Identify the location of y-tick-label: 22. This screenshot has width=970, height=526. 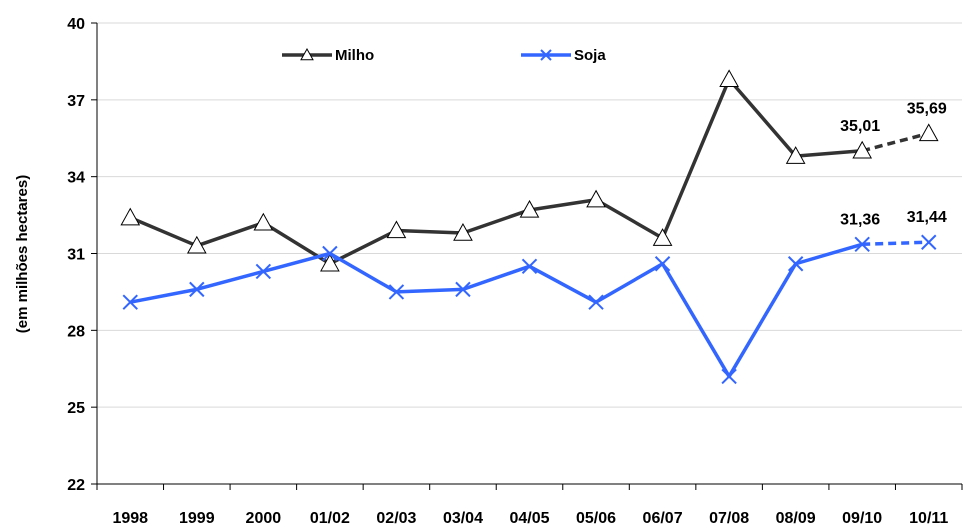
(76, 485).